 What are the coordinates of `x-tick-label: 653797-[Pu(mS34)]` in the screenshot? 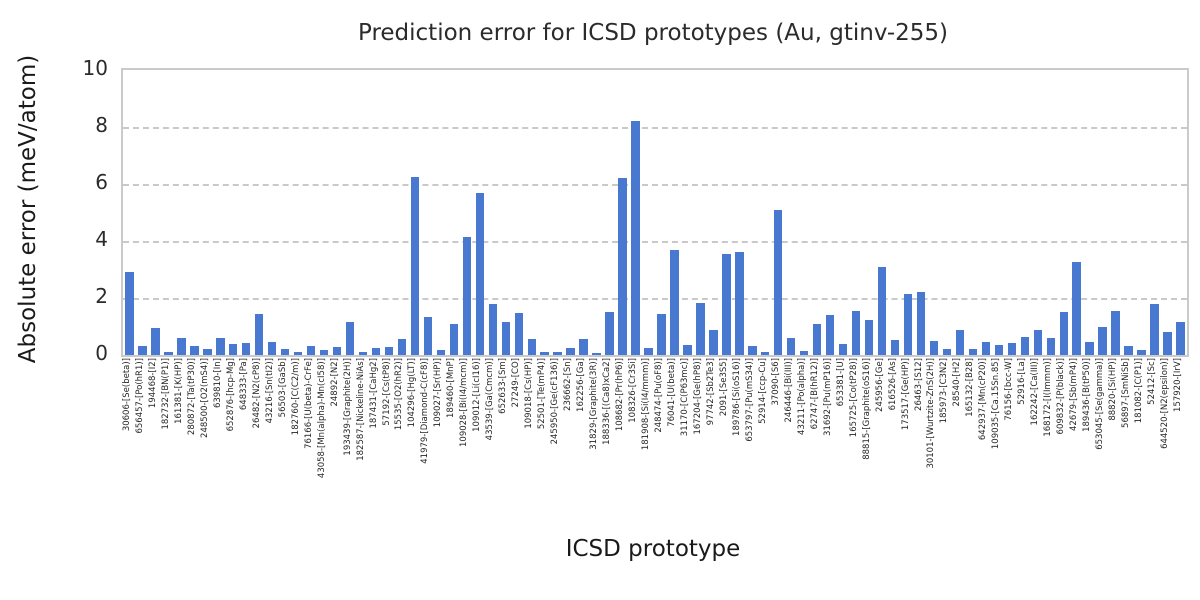 It's located at (749, 400).